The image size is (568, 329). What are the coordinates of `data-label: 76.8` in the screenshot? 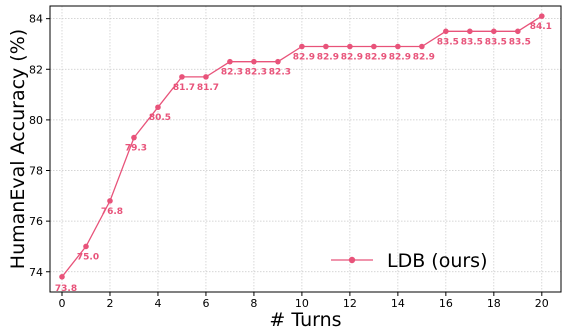 It's located at (112, 212).